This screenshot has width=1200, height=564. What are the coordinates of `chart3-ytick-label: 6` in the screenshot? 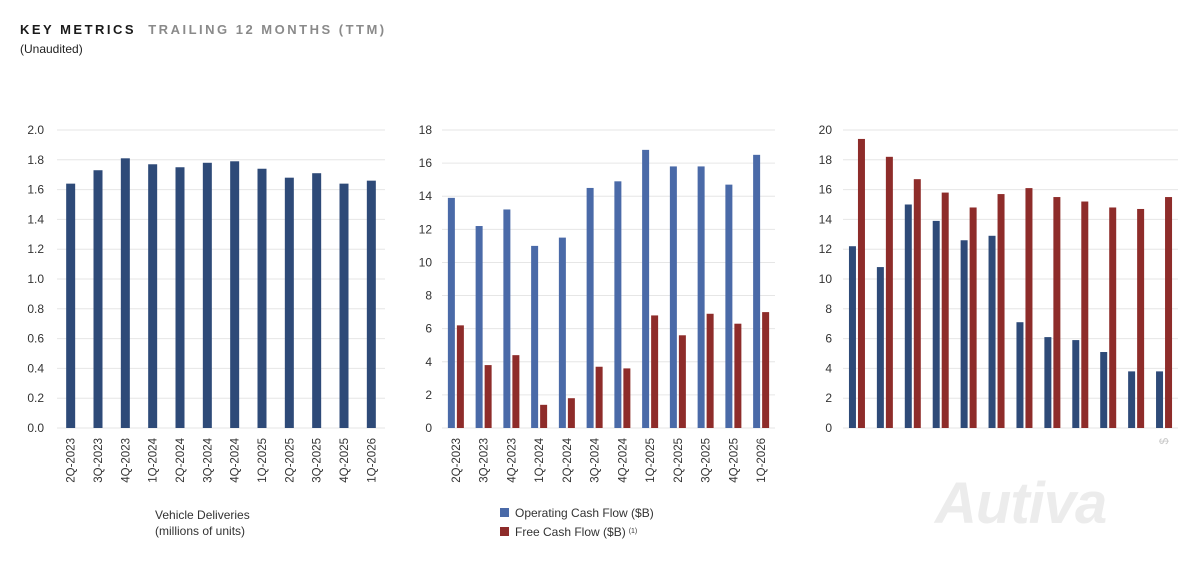 It's located at (828, 339).